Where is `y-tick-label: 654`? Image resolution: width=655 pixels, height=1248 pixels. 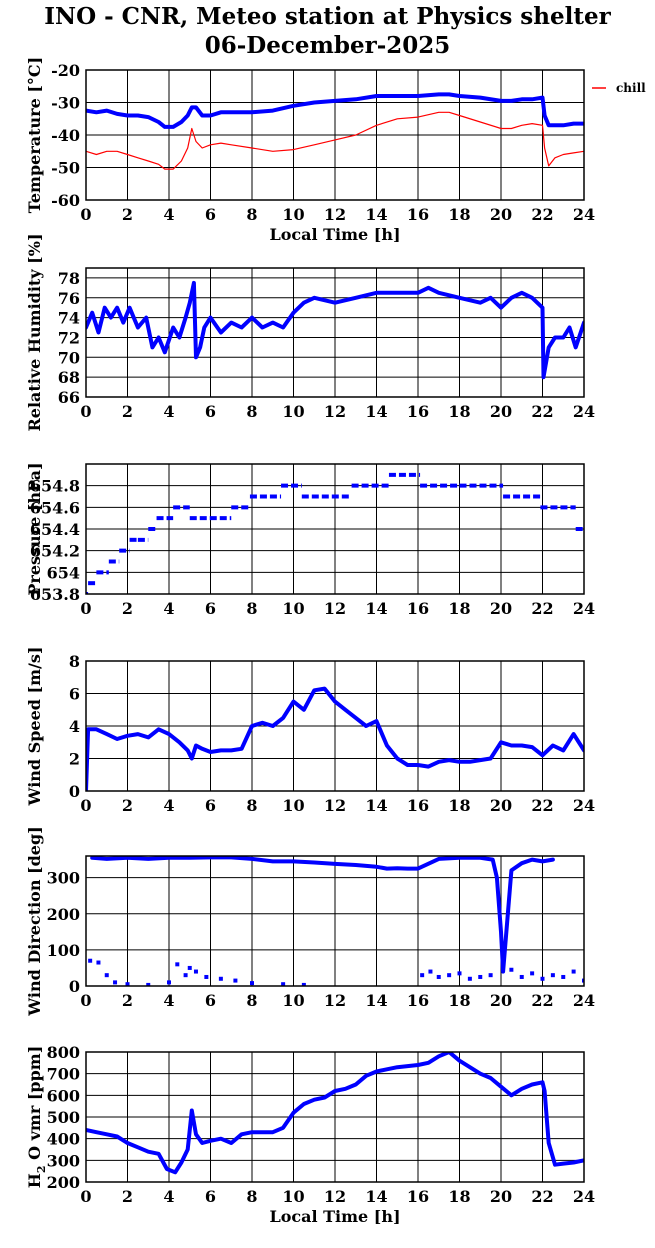
y-tick-label: 654 is located at coordinates (63, 572).